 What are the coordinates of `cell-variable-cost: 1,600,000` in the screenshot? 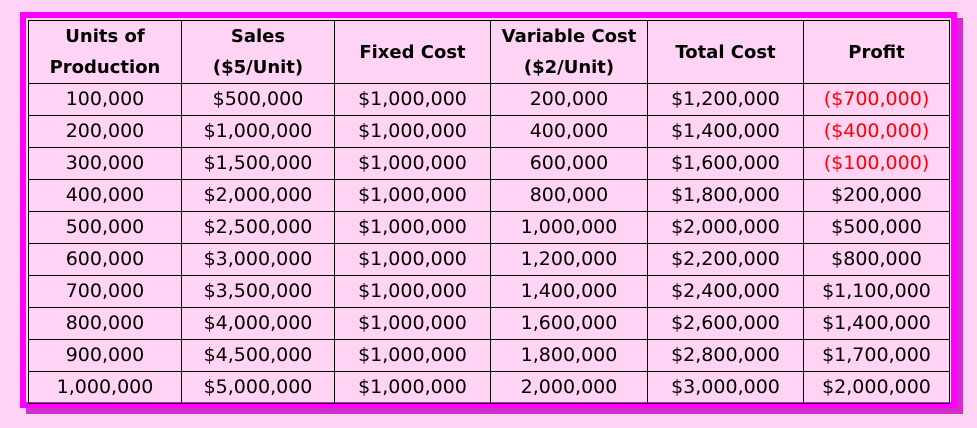 It's located at (569, 323).